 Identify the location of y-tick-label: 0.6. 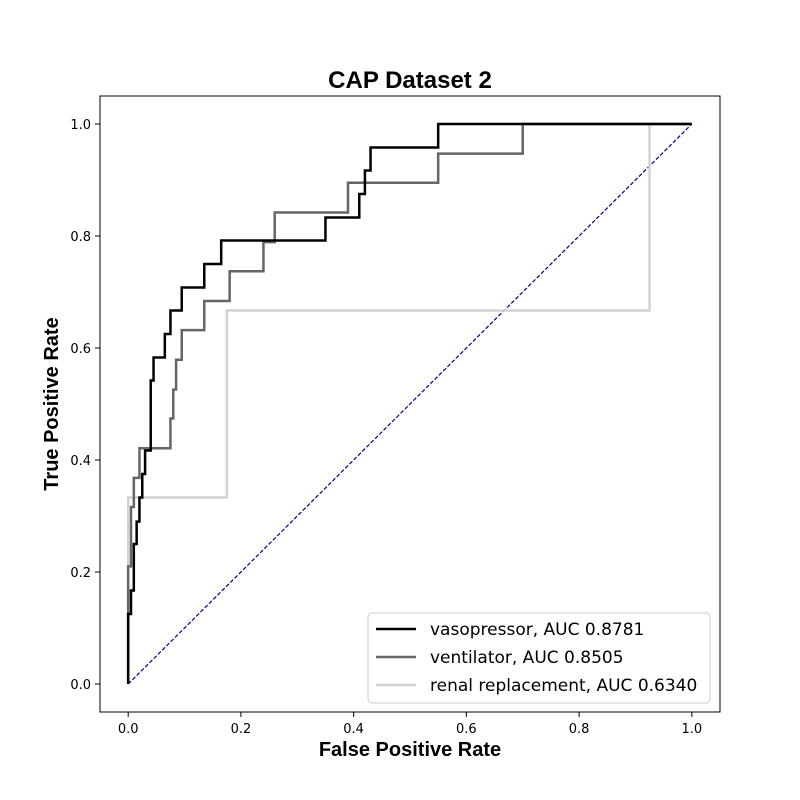
(80, 349).